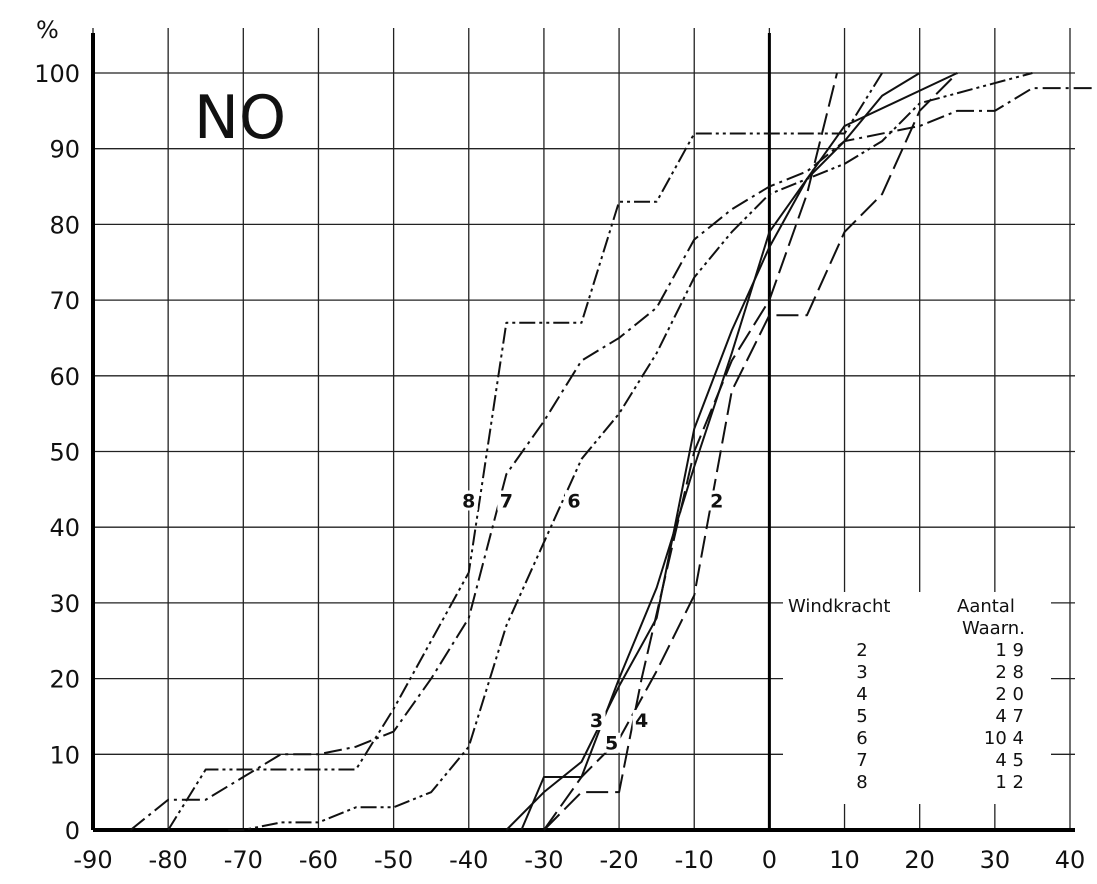 The width and height of the screenshot is (1097, 884). Describe the element at coordinates (995, 860) in the screenshot. I see `x-tick-label: 30` at that location.